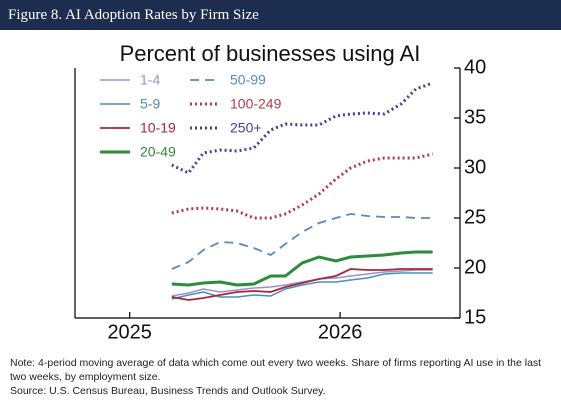 This screenshot has height=400, width=561. Describe the element at coordinates (150, 80) in the screenshot. I see `legend-label: 1-4` at that location.